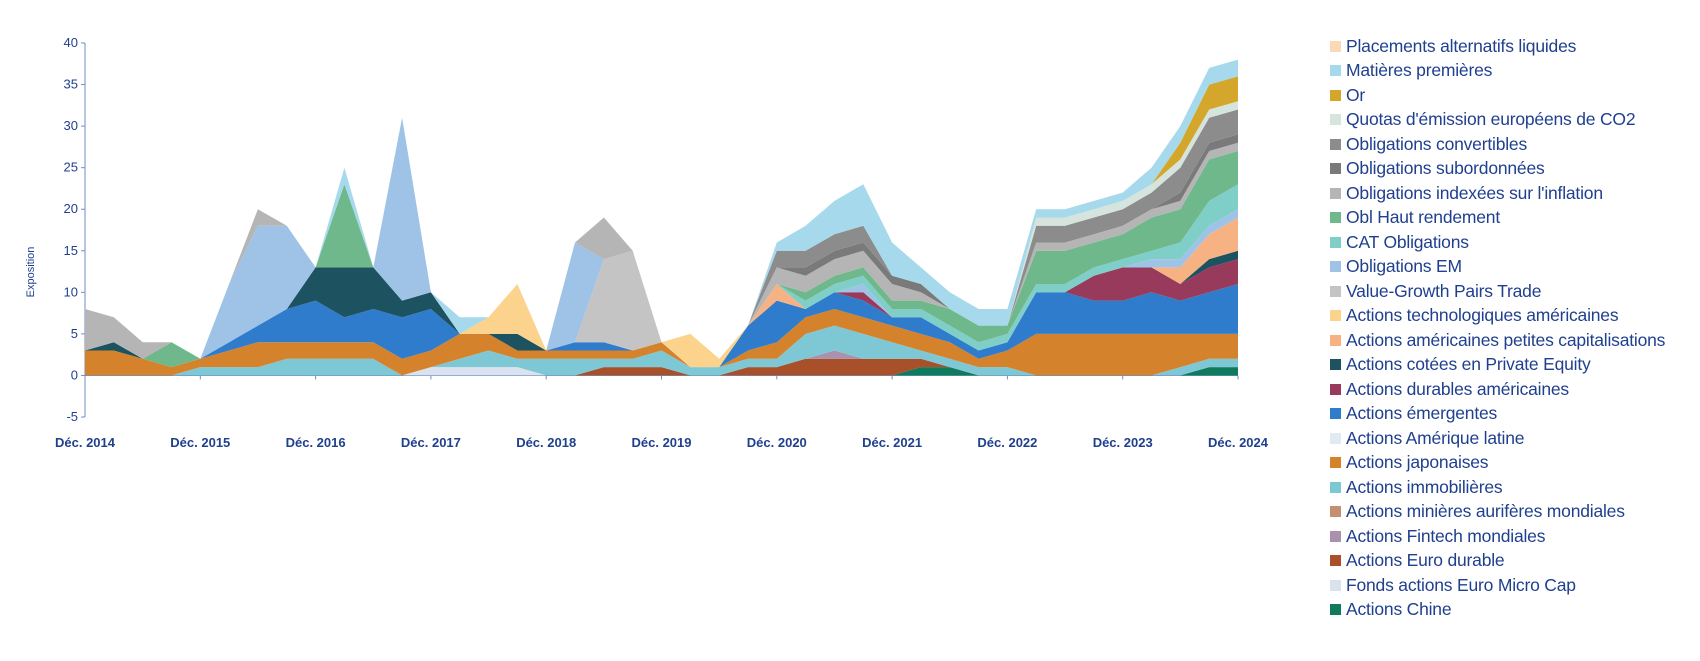 The width and height of the screenshot is (1700, 661). What do you see at coordinates (1399, 609) in the screenshot?
I see `legend-label: Actions Chine` at bounding box center [1399, 609].